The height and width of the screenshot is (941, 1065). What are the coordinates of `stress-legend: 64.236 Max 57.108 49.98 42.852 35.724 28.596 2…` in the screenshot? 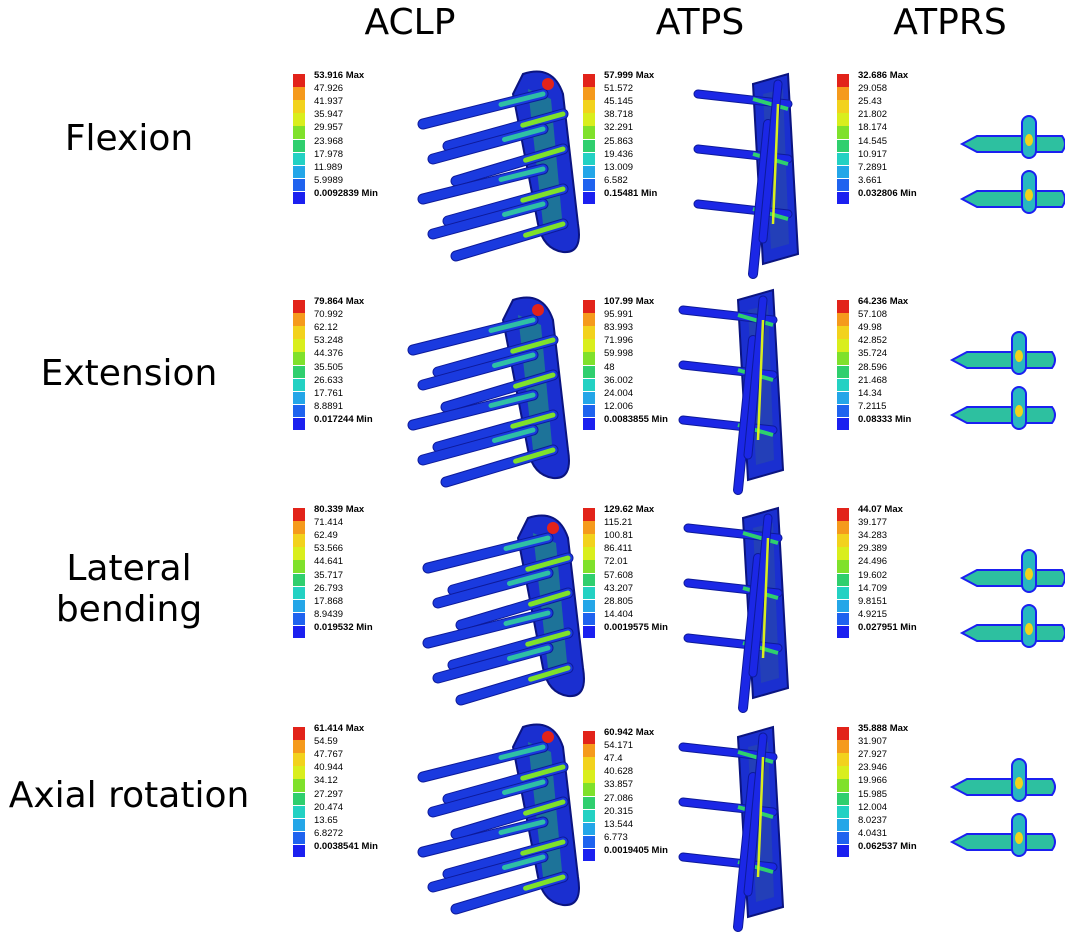 It's located at (892, 378).